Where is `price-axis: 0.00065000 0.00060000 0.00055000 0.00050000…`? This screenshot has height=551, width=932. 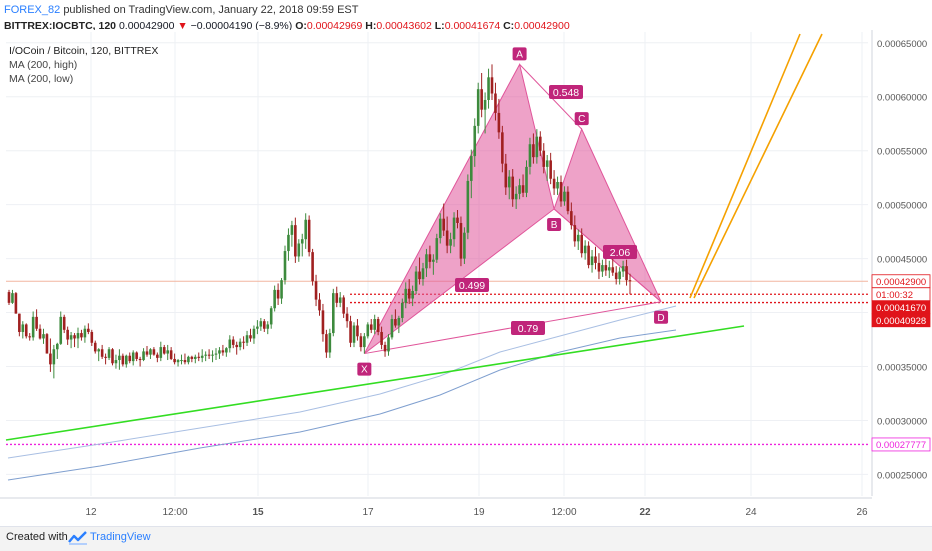 price-axis: 0.00065000 0.00060000 0.00055000 0.00050000… is located at coordinates (901, 263).